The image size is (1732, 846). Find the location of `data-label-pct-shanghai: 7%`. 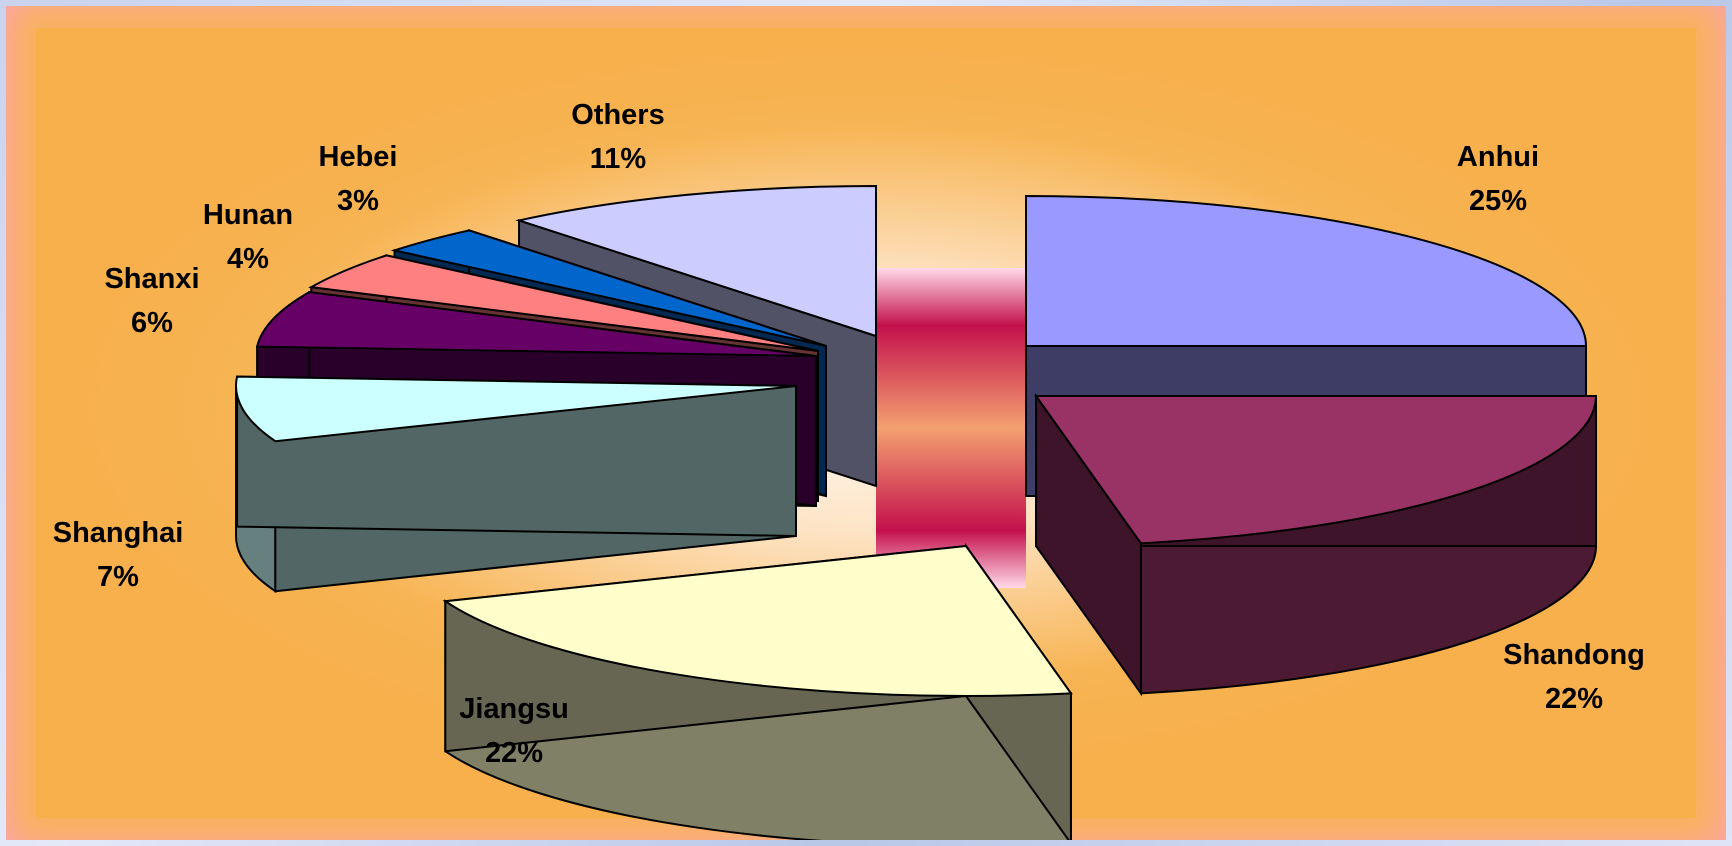

data-label-pct-shanghai: 7% is located at coordinates (118, 577).